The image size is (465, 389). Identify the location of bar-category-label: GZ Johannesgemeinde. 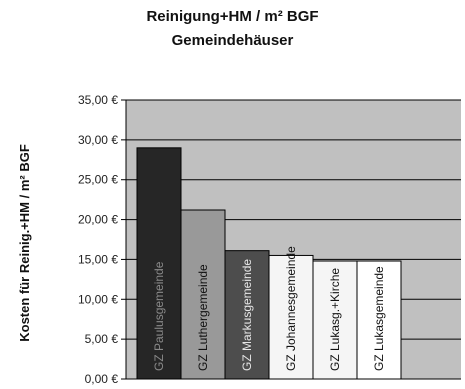
(291, 308).